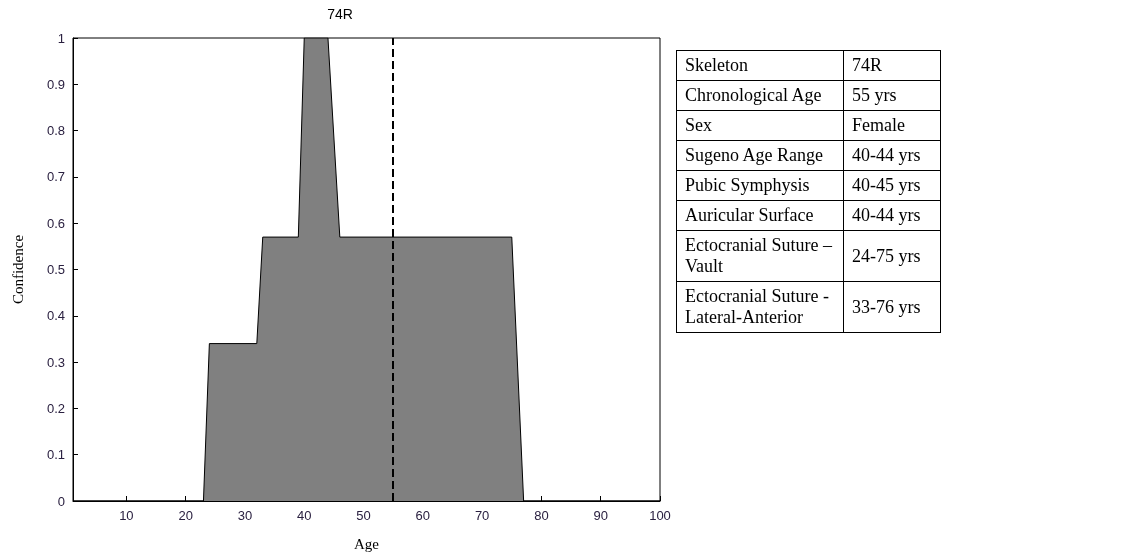  What do you see at coordinates (760, 125) in the screenshot?
I see `text: Sex` at bounding box center [760, 125].